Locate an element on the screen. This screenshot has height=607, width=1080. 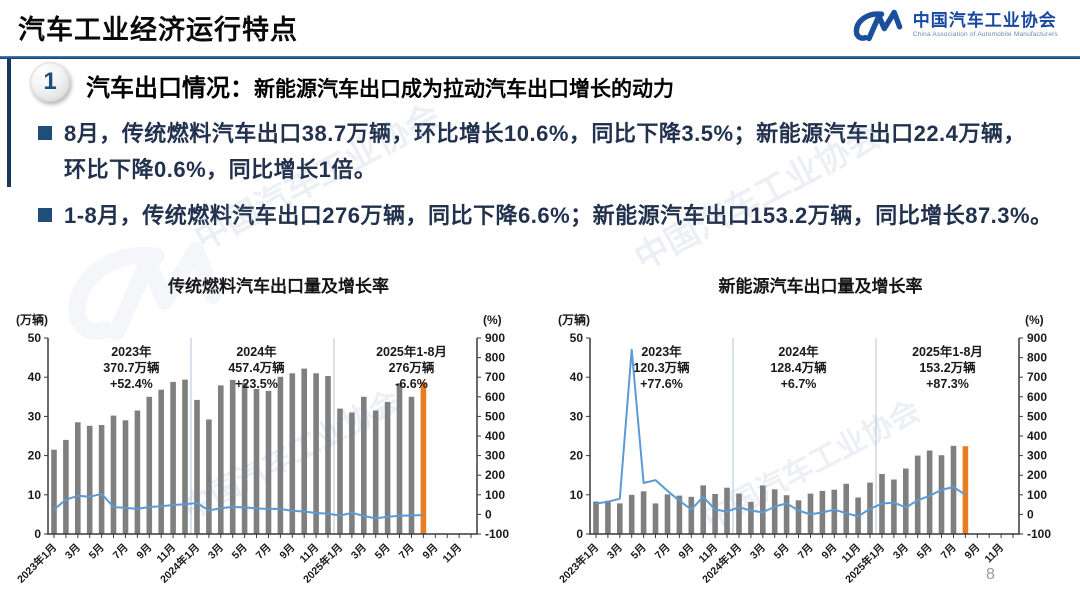
chart-title: 传统燃料汽车出口量及增长率 is located at coordinates (278, 286).